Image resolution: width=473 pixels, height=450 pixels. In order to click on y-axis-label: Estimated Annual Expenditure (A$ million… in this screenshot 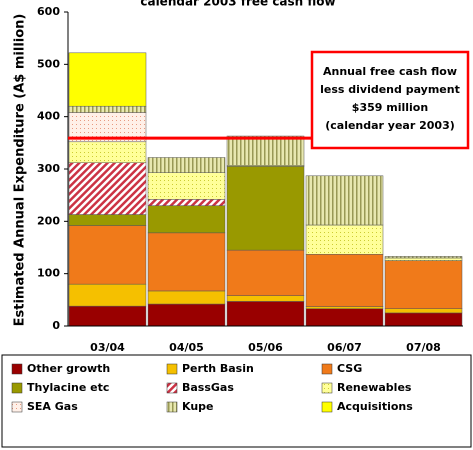, I will do `click(20, 170)`.